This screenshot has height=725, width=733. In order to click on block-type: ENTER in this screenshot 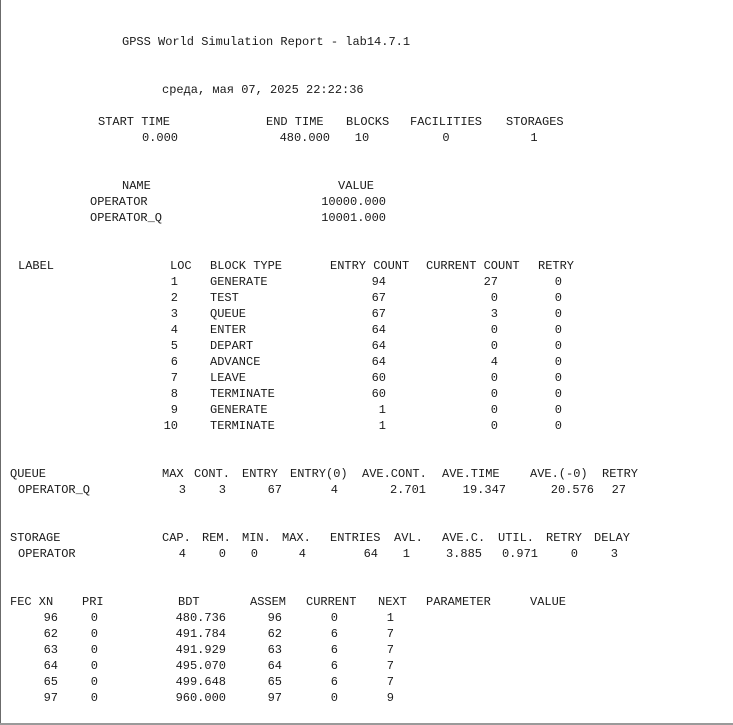, I will do `click(228, 330)`.